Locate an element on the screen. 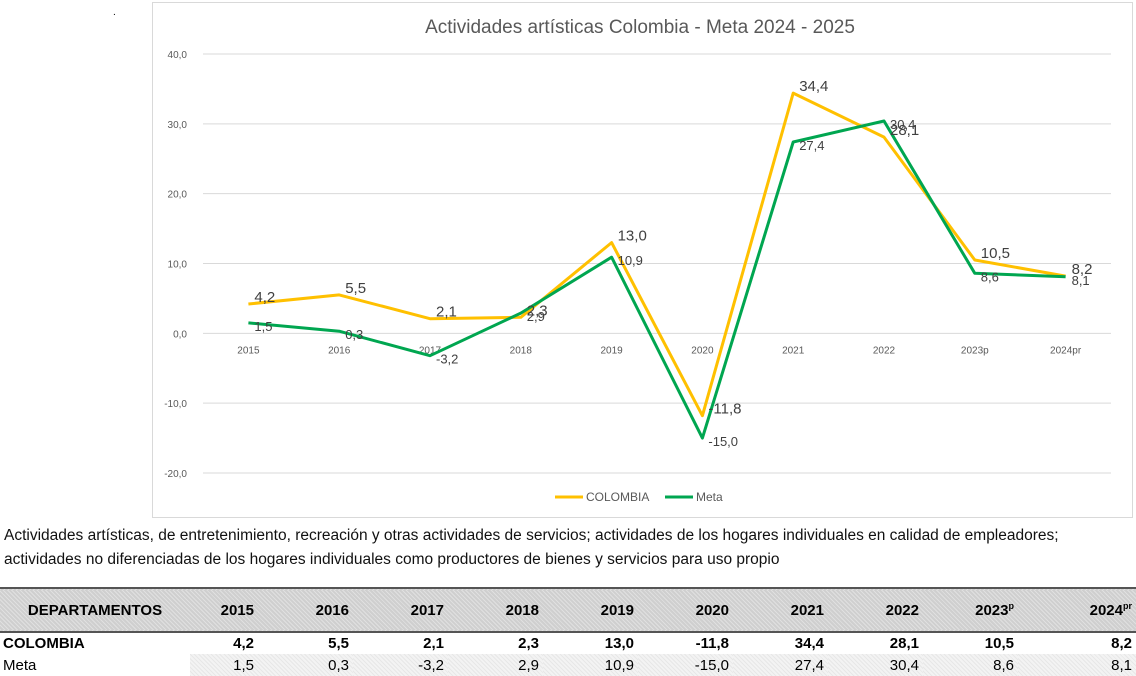 The height and width of the screenshot is (676, 1136). x-tick-label: 2022 is located at coordinates (884, 350).